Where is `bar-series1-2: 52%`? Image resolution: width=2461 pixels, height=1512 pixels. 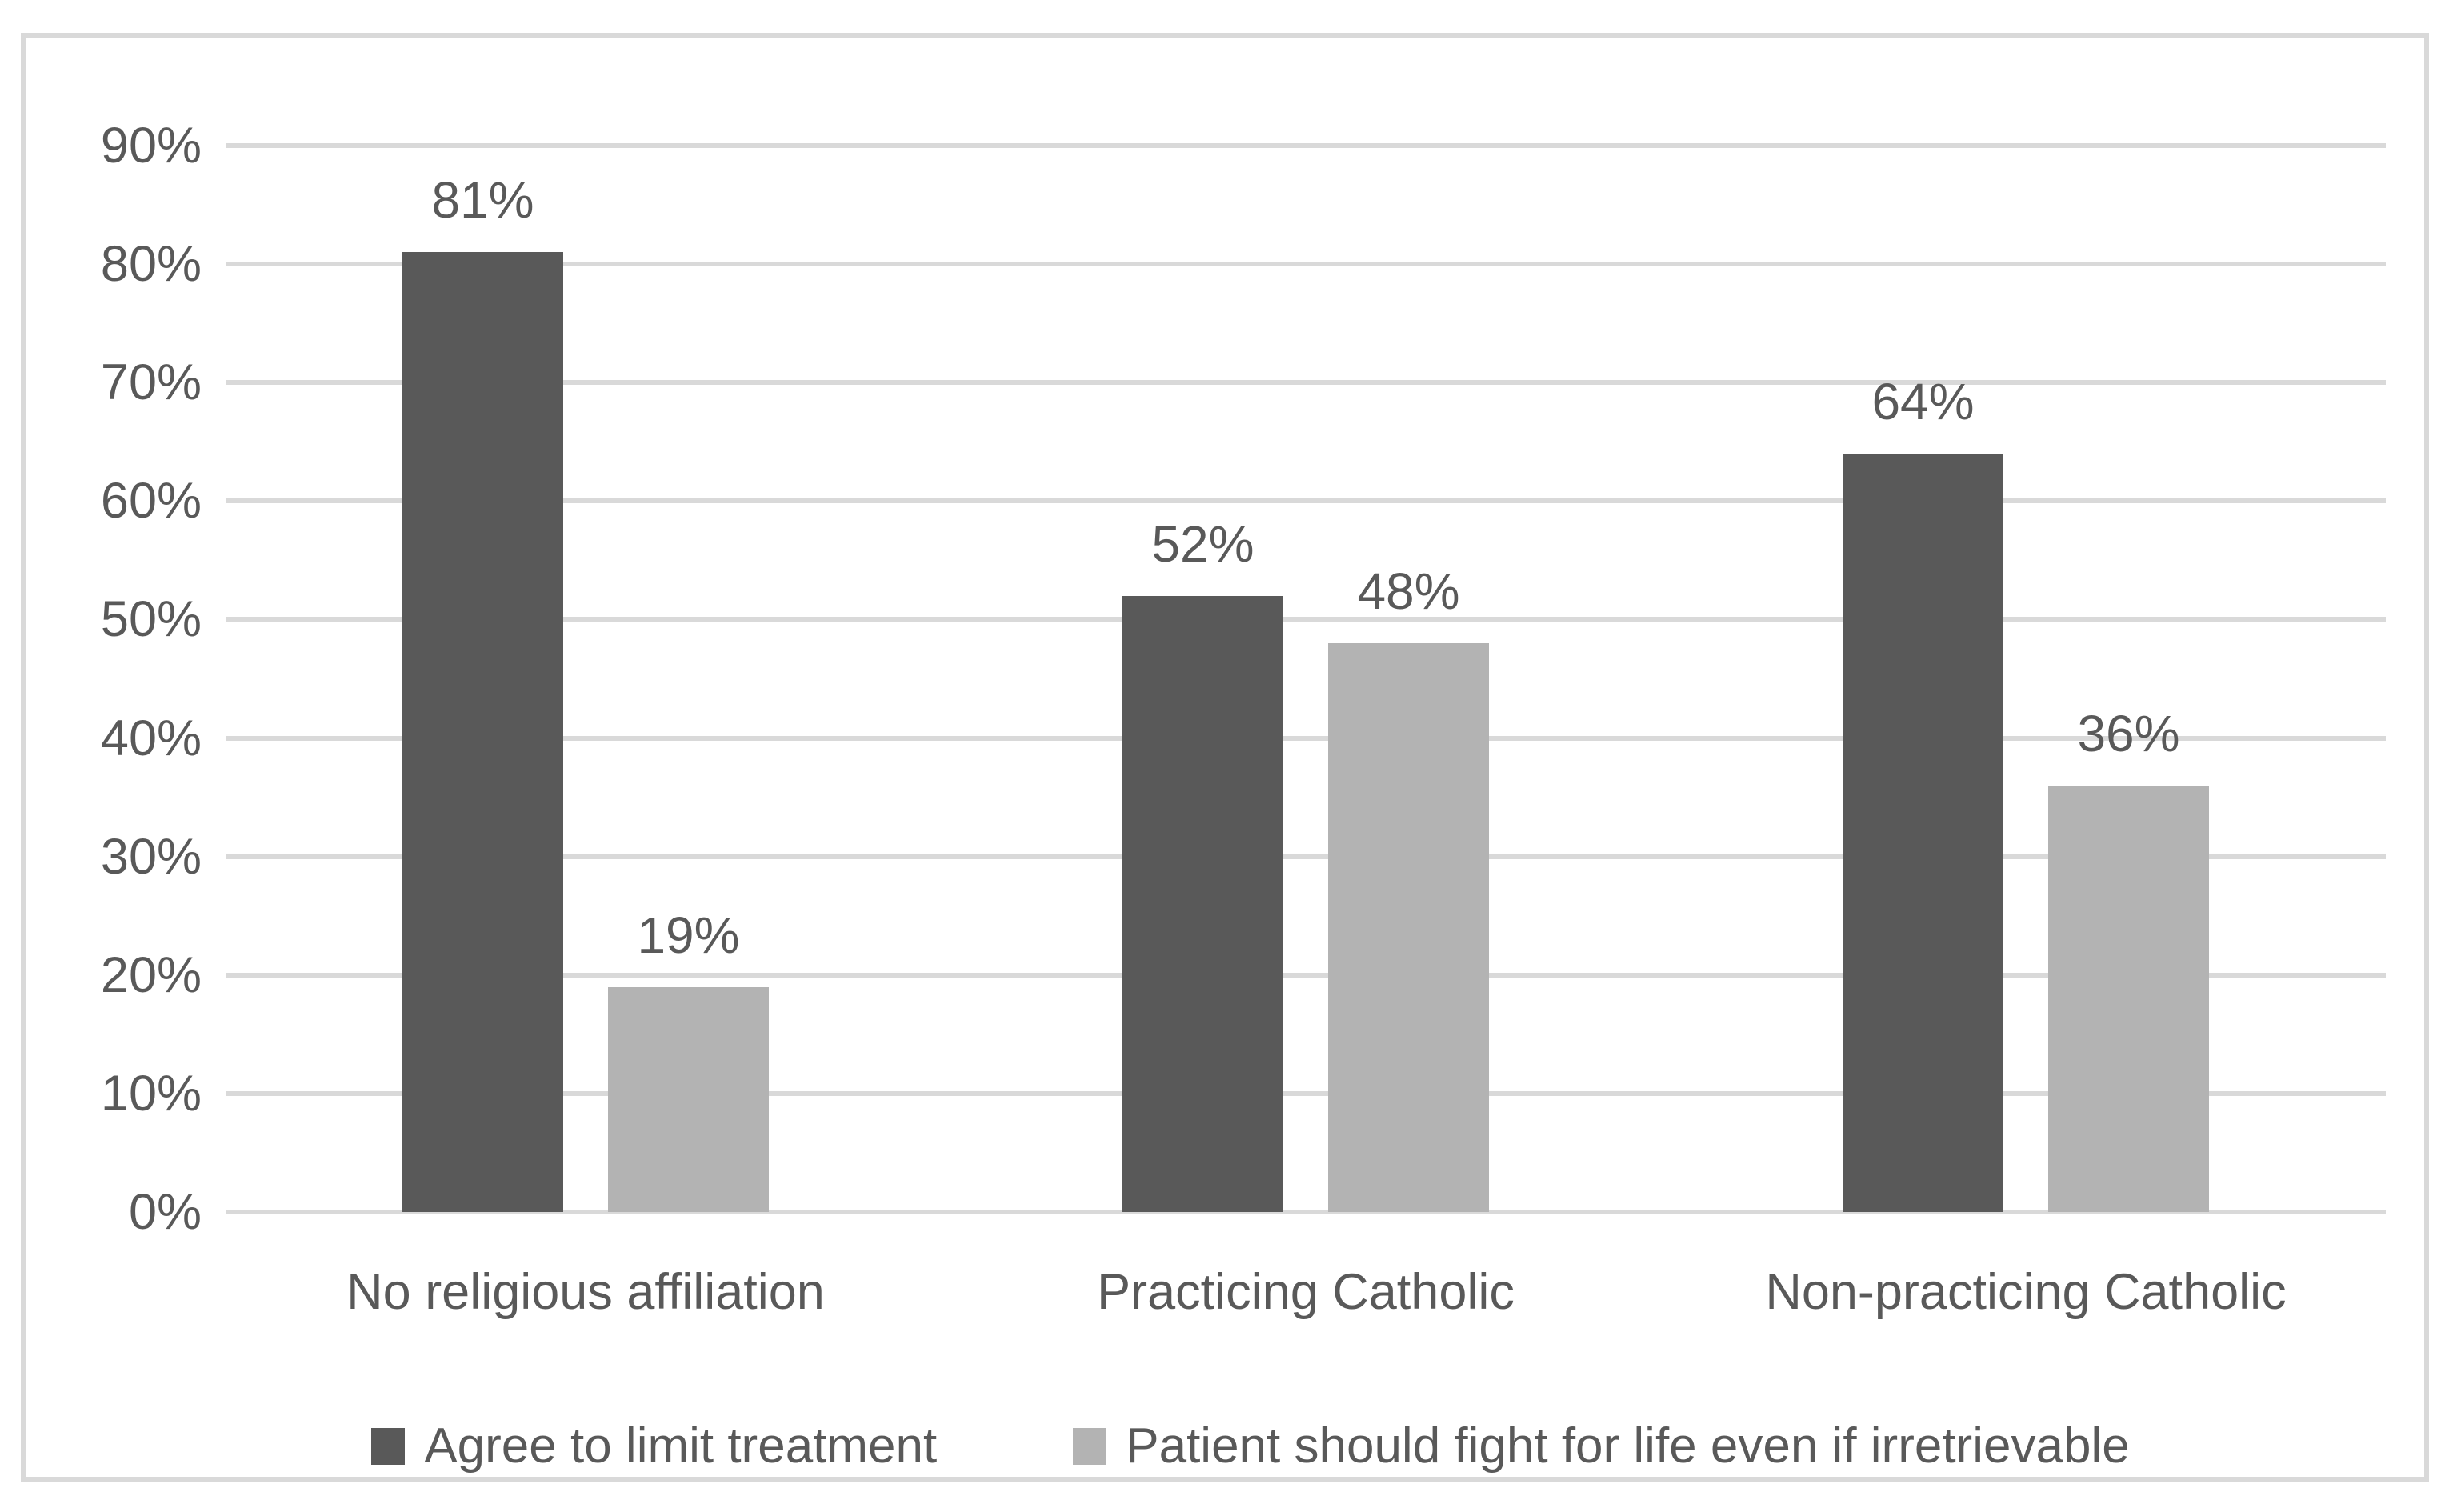
bar-series1-2: 52% is located at coordinates (1202, 863).